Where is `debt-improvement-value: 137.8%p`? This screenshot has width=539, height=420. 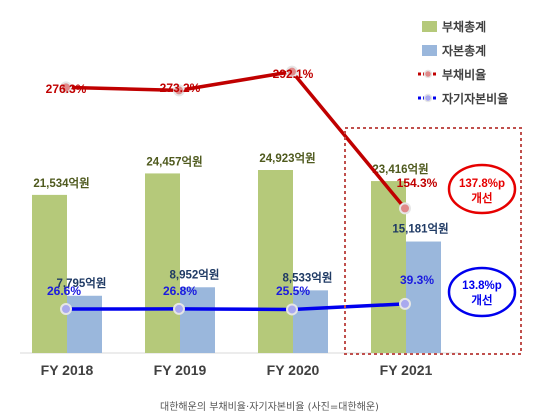
debt-improvement-value: 137.8%p is located at coordinates (482, 184).